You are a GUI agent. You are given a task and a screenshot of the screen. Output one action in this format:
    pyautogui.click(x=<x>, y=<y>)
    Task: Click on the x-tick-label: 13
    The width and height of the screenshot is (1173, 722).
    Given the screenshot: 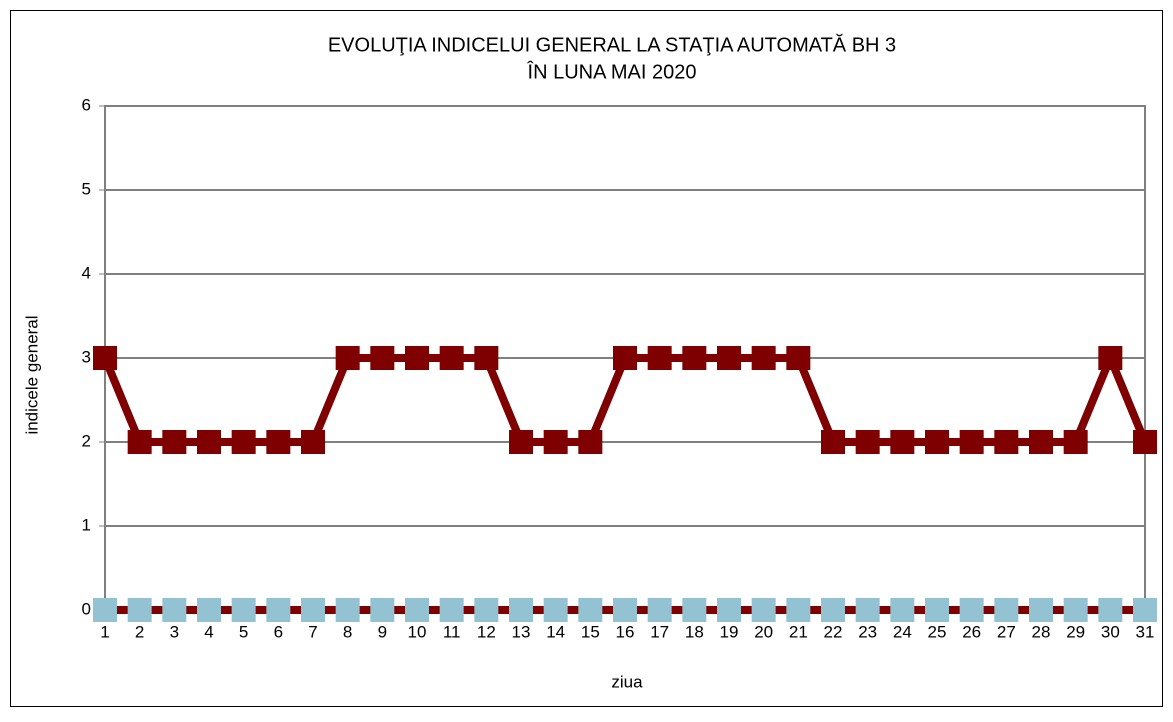 What is the action you would take?
    pyautogui.click(x=521, y=631)
    